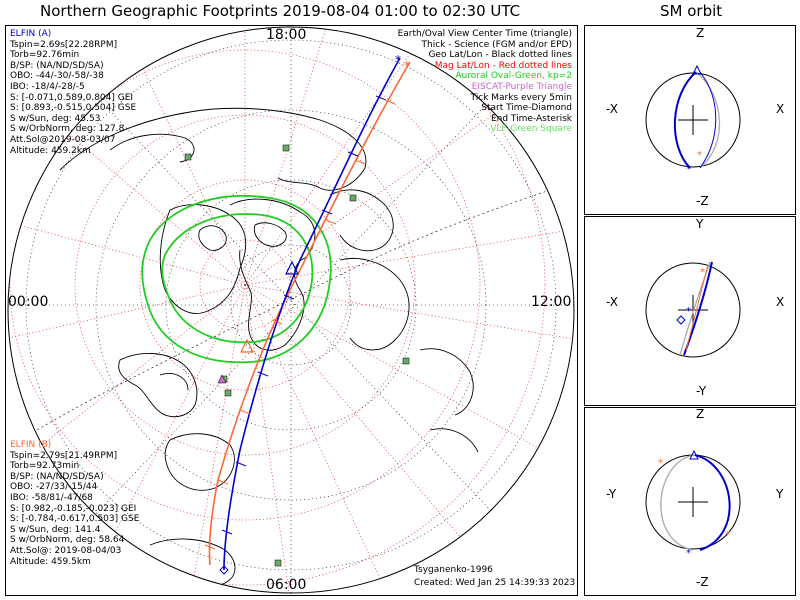  Describe the element at coordinates (50, 150) in the screenshot. I see `elfin-a-altitude: Altitude: 459.2km` at that location.